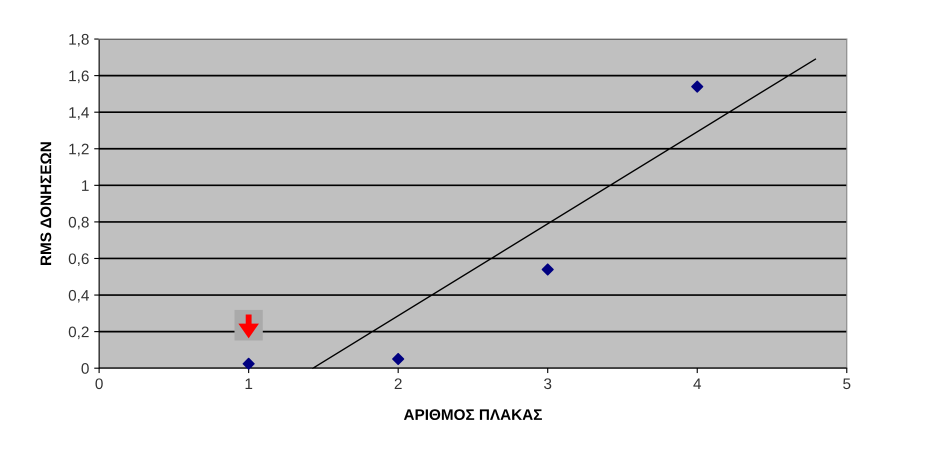 The height and width of the screenshot is (454, 944). What do you see at coordinates (78, 223) in the screenshot?
I see `y-tick-label: 0,8` at bounding box center [78, 223].